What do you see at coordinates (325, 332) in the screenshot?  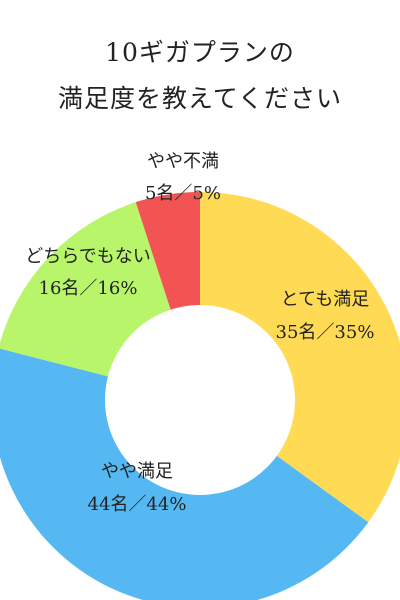 I see `slice-value-label: 35名／35%` at bounding box center [325, 332].